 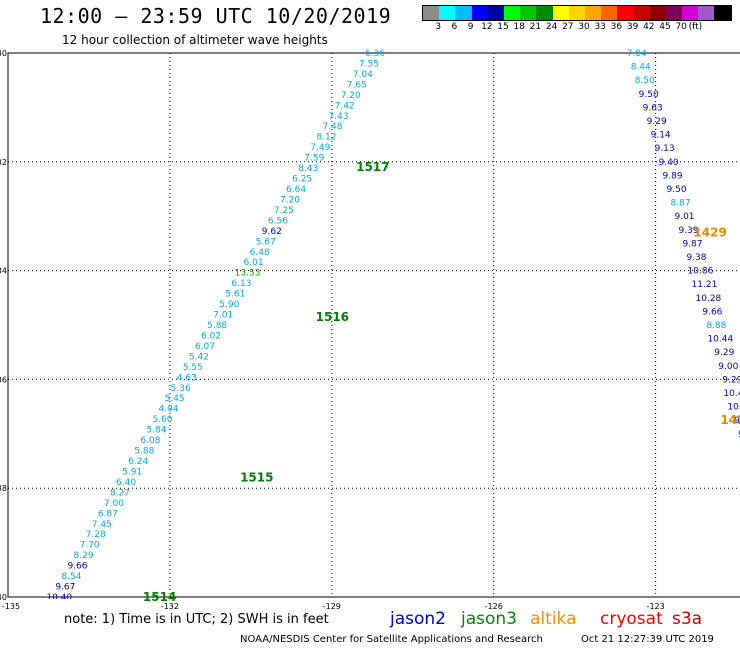 I want to click on wave-height-value: 9.87, so click(x=692, y=244).